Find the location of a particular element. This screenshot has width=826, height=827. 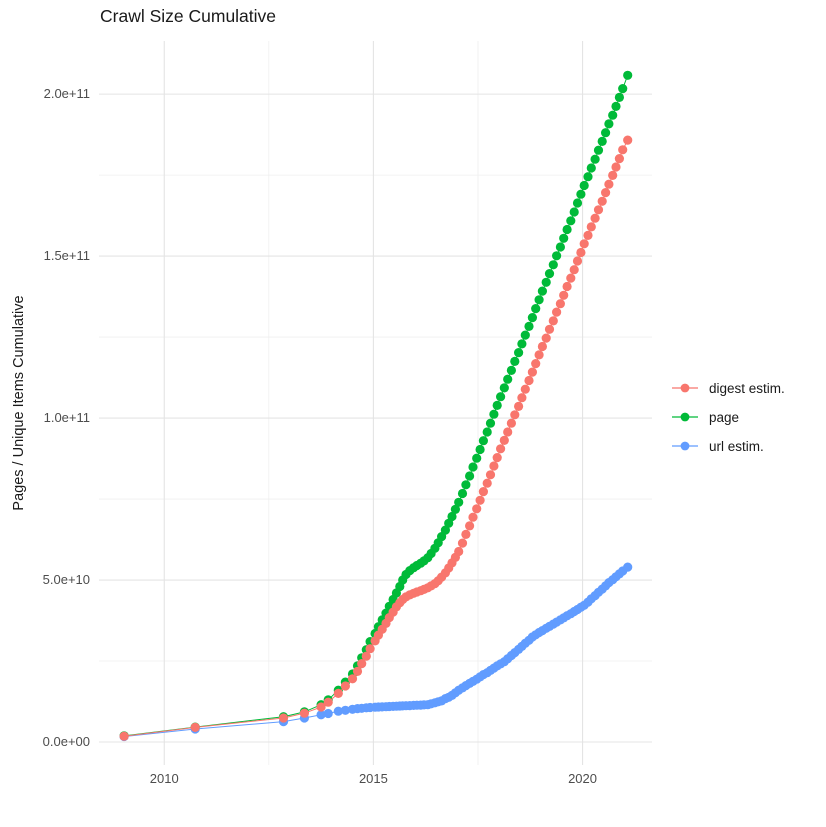

chart-title: Crawl Size Cumulative is located at coordinates (188, 16).